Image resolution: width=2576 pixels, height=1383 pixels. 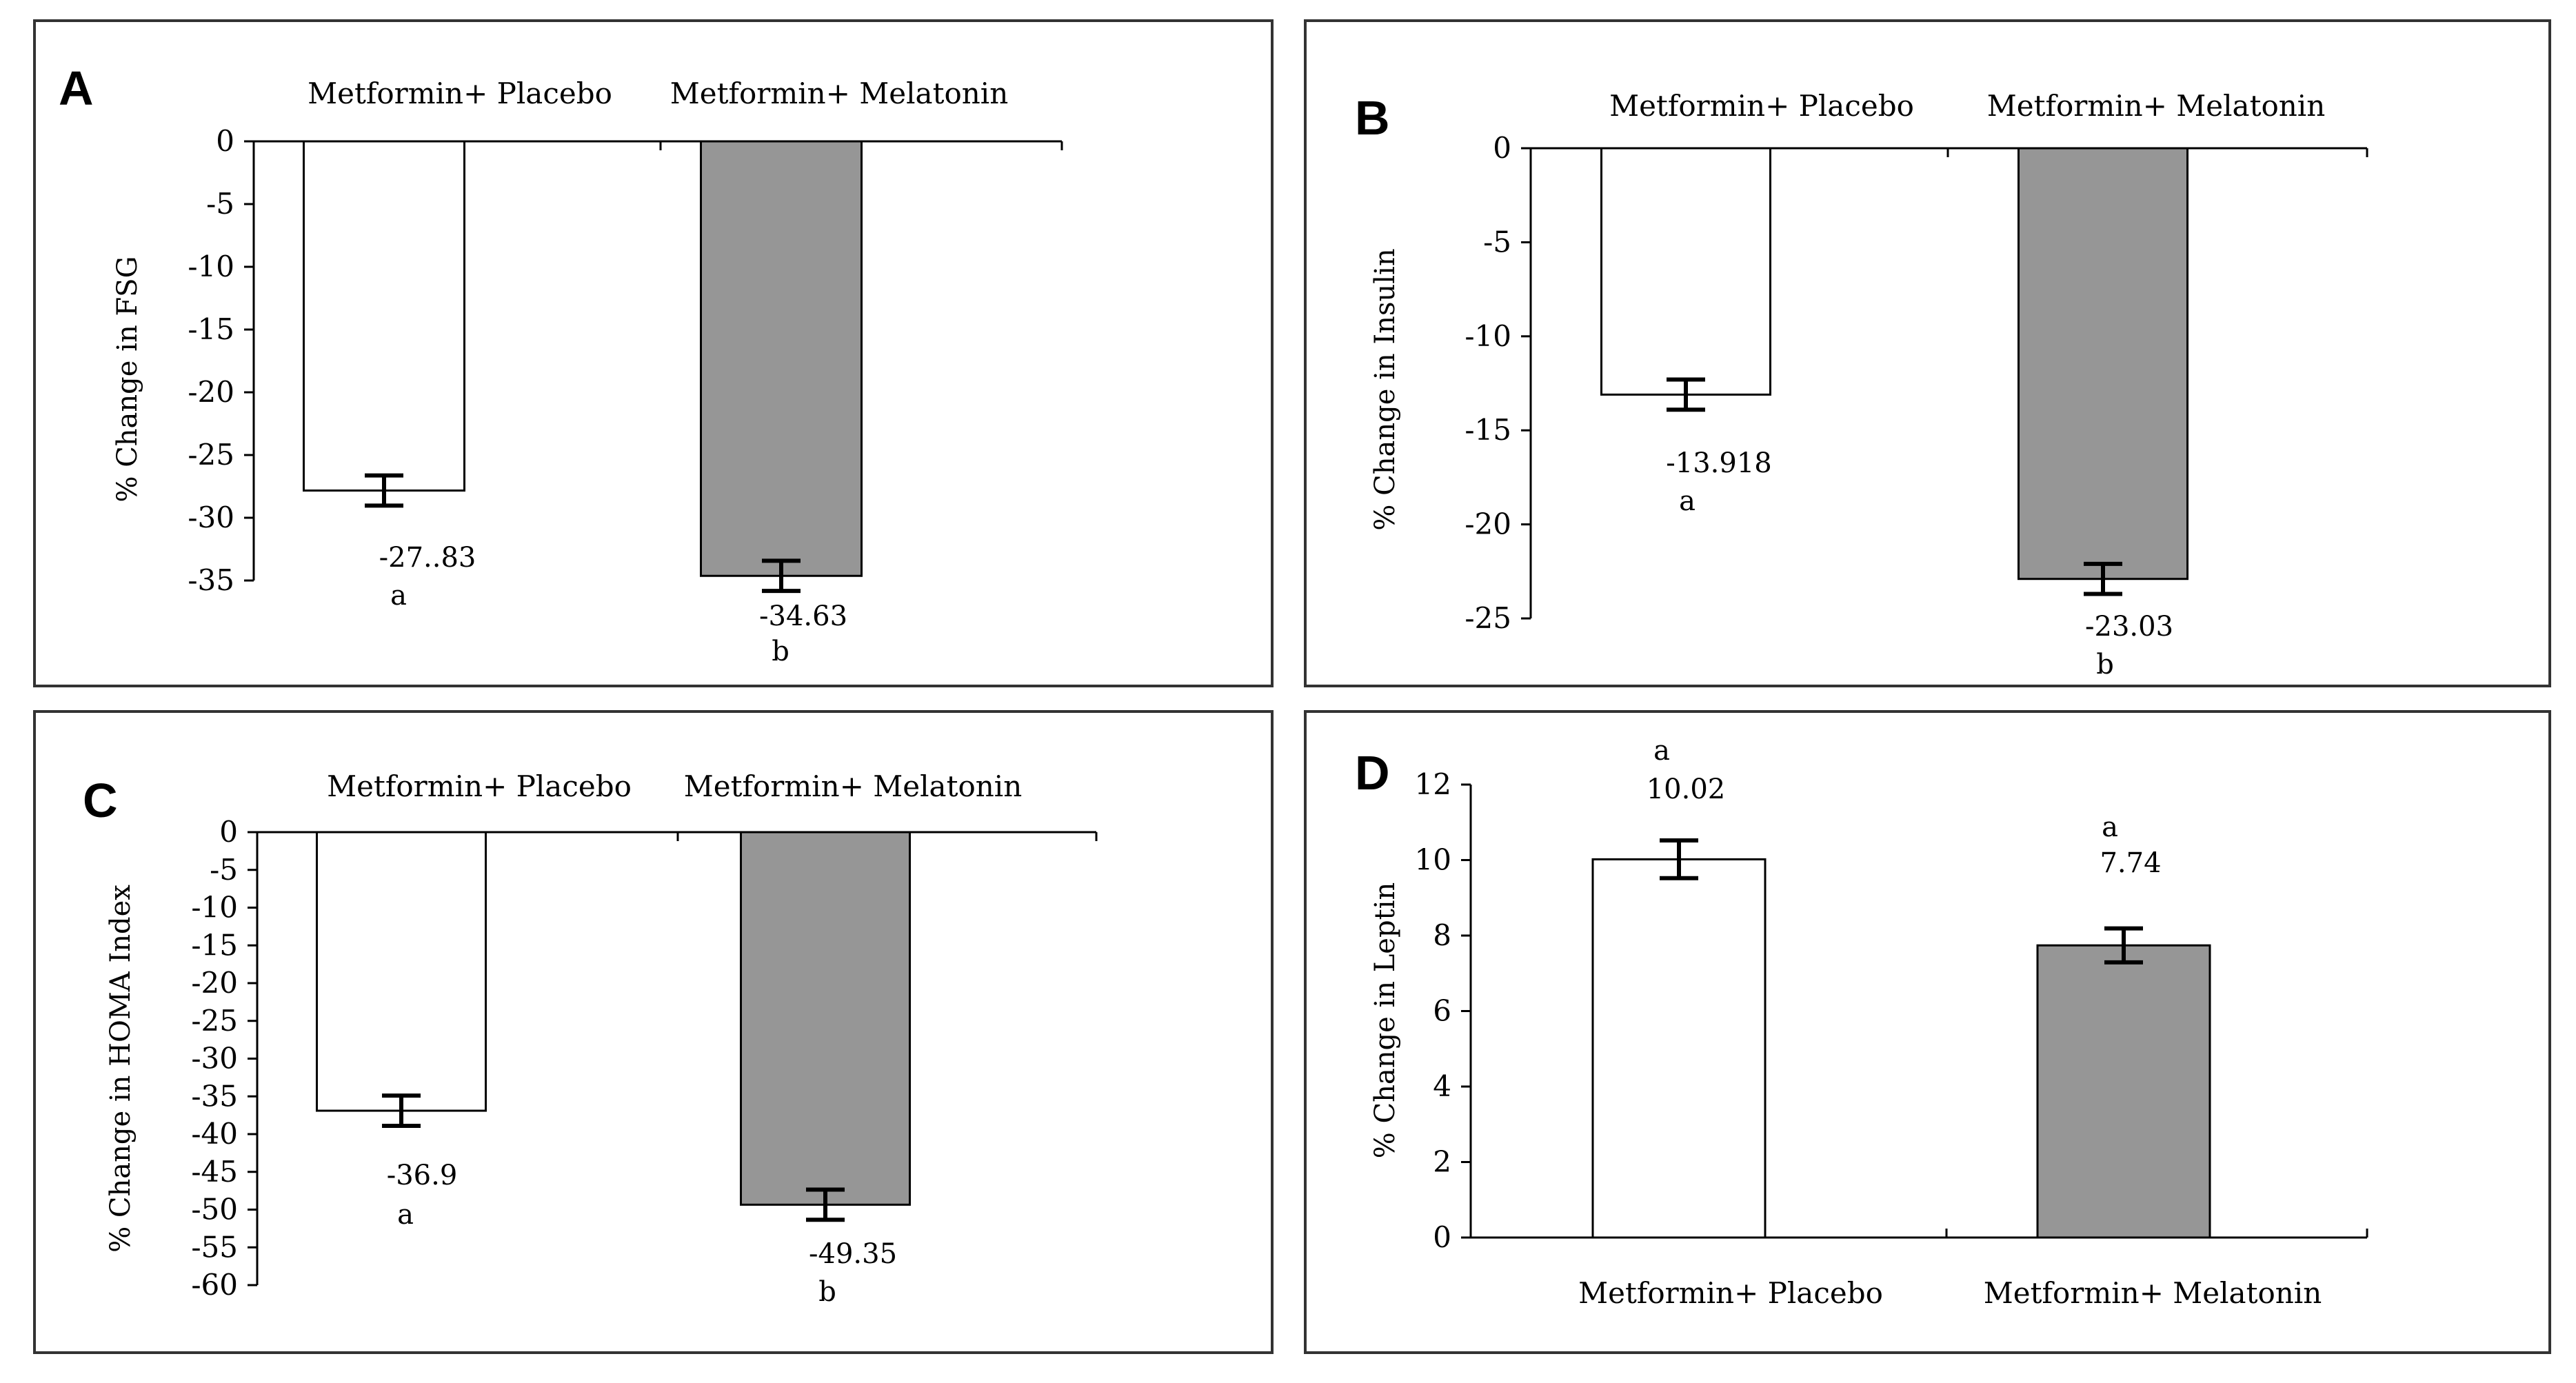 I want to click on panel-d-significance-2: a, so click(x=2110, y=827).